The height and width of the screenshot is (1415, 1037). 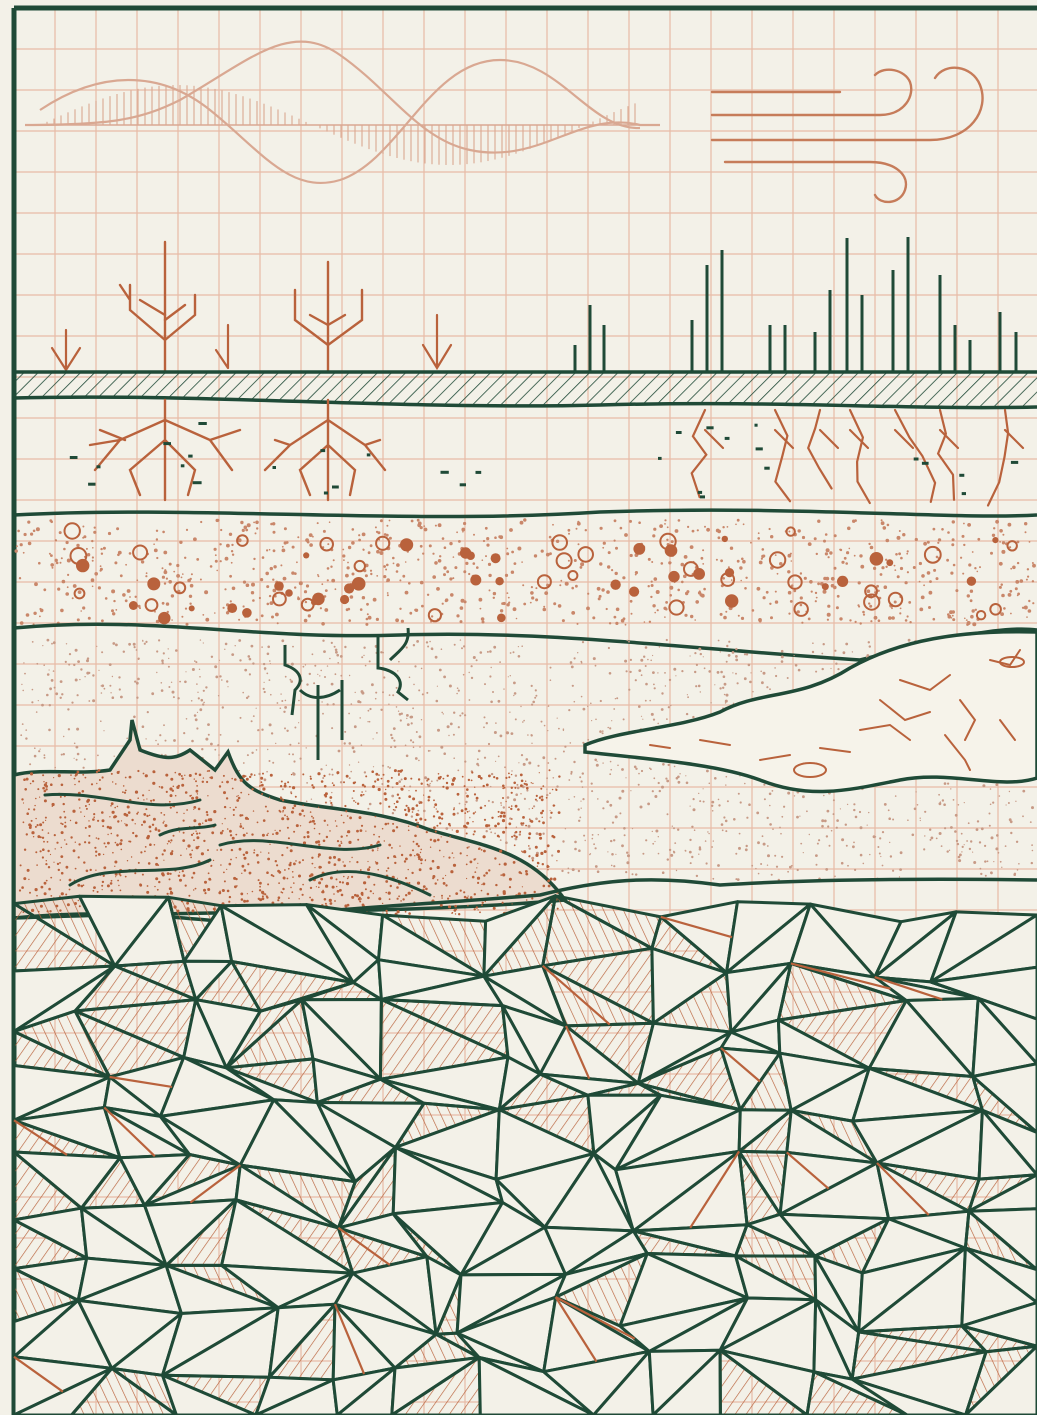 What do you see at coordinates (237, 450) in the screenshot?
I see `plant-roots` at bounding box center [237, 450].